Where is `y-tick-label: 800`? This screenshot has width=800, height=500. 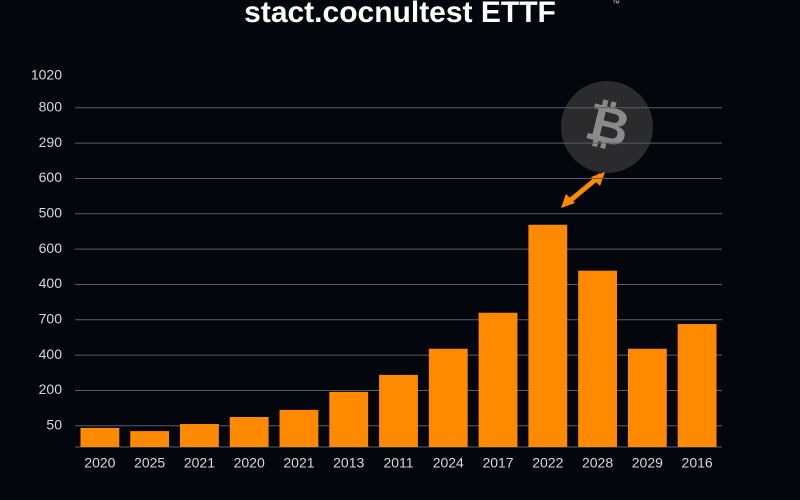
y-tick-label: 800 is located at coordinates (51, 107).